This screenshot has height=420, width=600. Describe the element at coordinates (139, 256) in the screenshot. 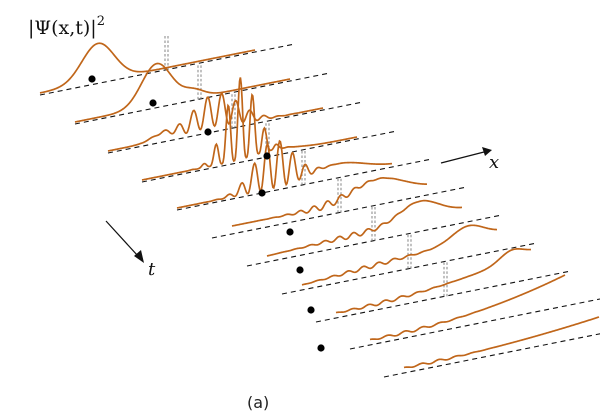

I see `t-arrowhead-icon` at that location.